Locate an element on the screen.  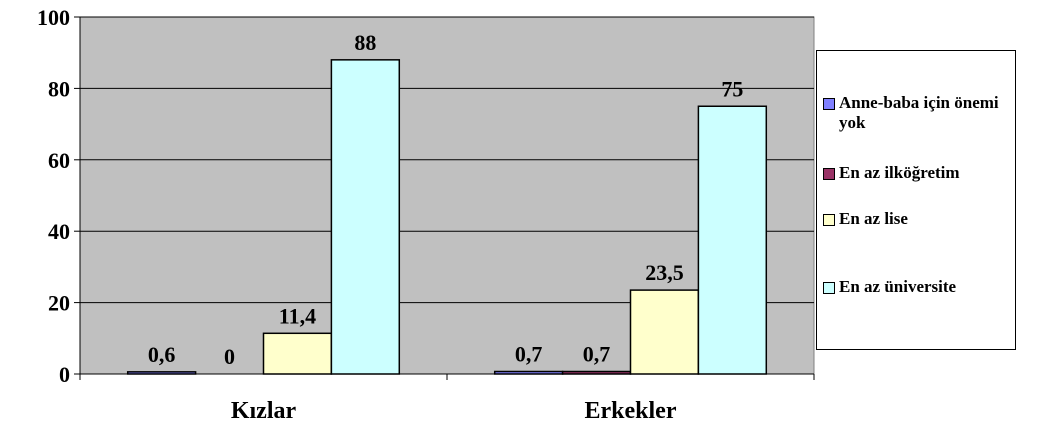
x-category-label: Kızlar is located at coordinates (264, 411).